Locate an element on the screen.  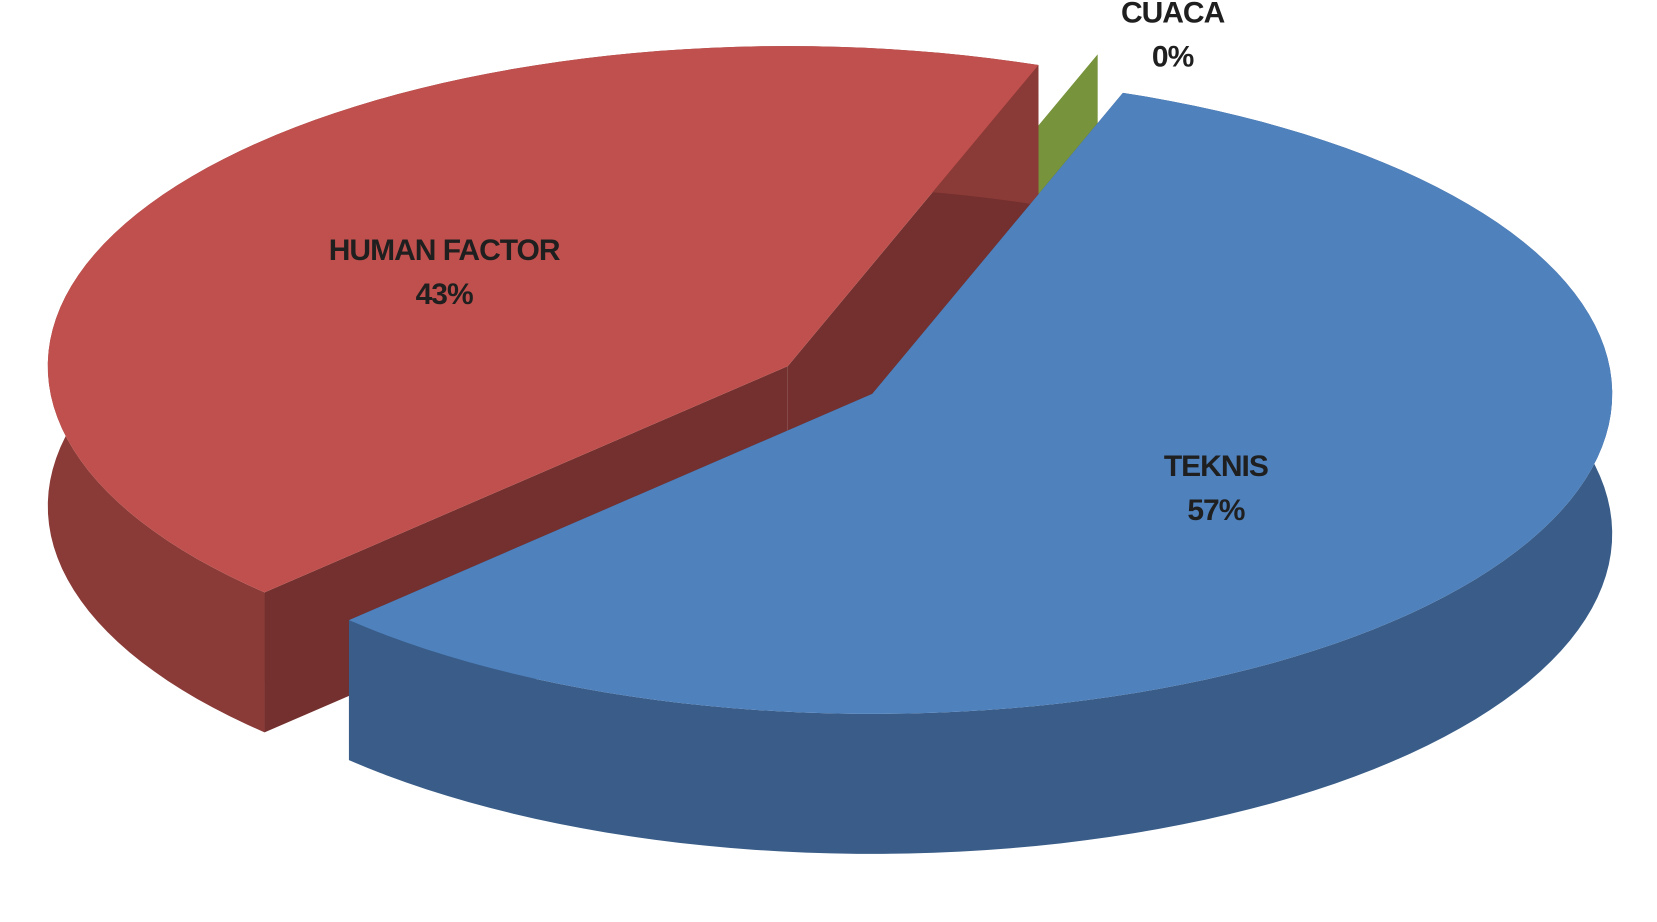
slice-label: HUMAN FACTOR is located at coordinates (445, 250).